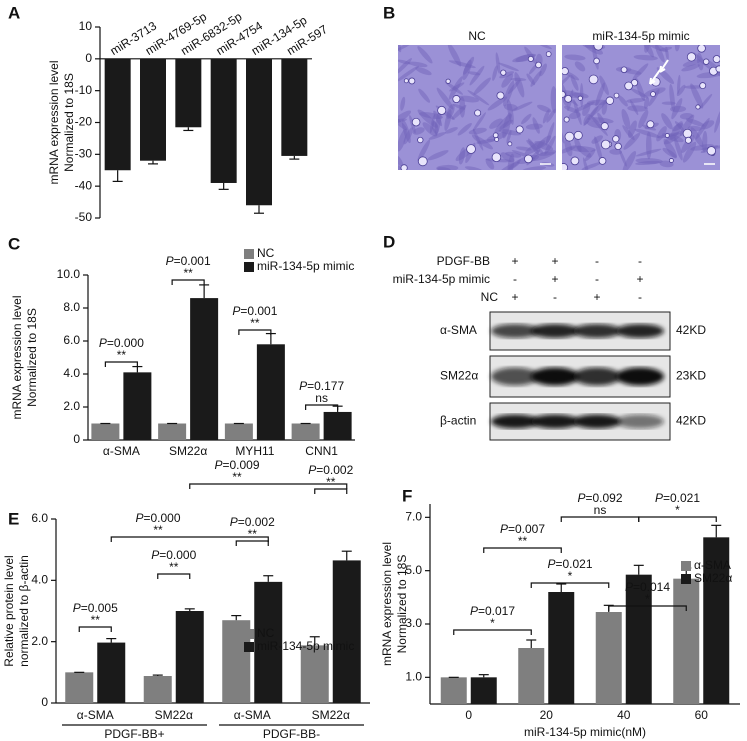 The width and height of the screenshot is (747, 741). Describe the element at coordinates (86, 26) in the screenshot. I see `y-tick-label: 10` at that location.